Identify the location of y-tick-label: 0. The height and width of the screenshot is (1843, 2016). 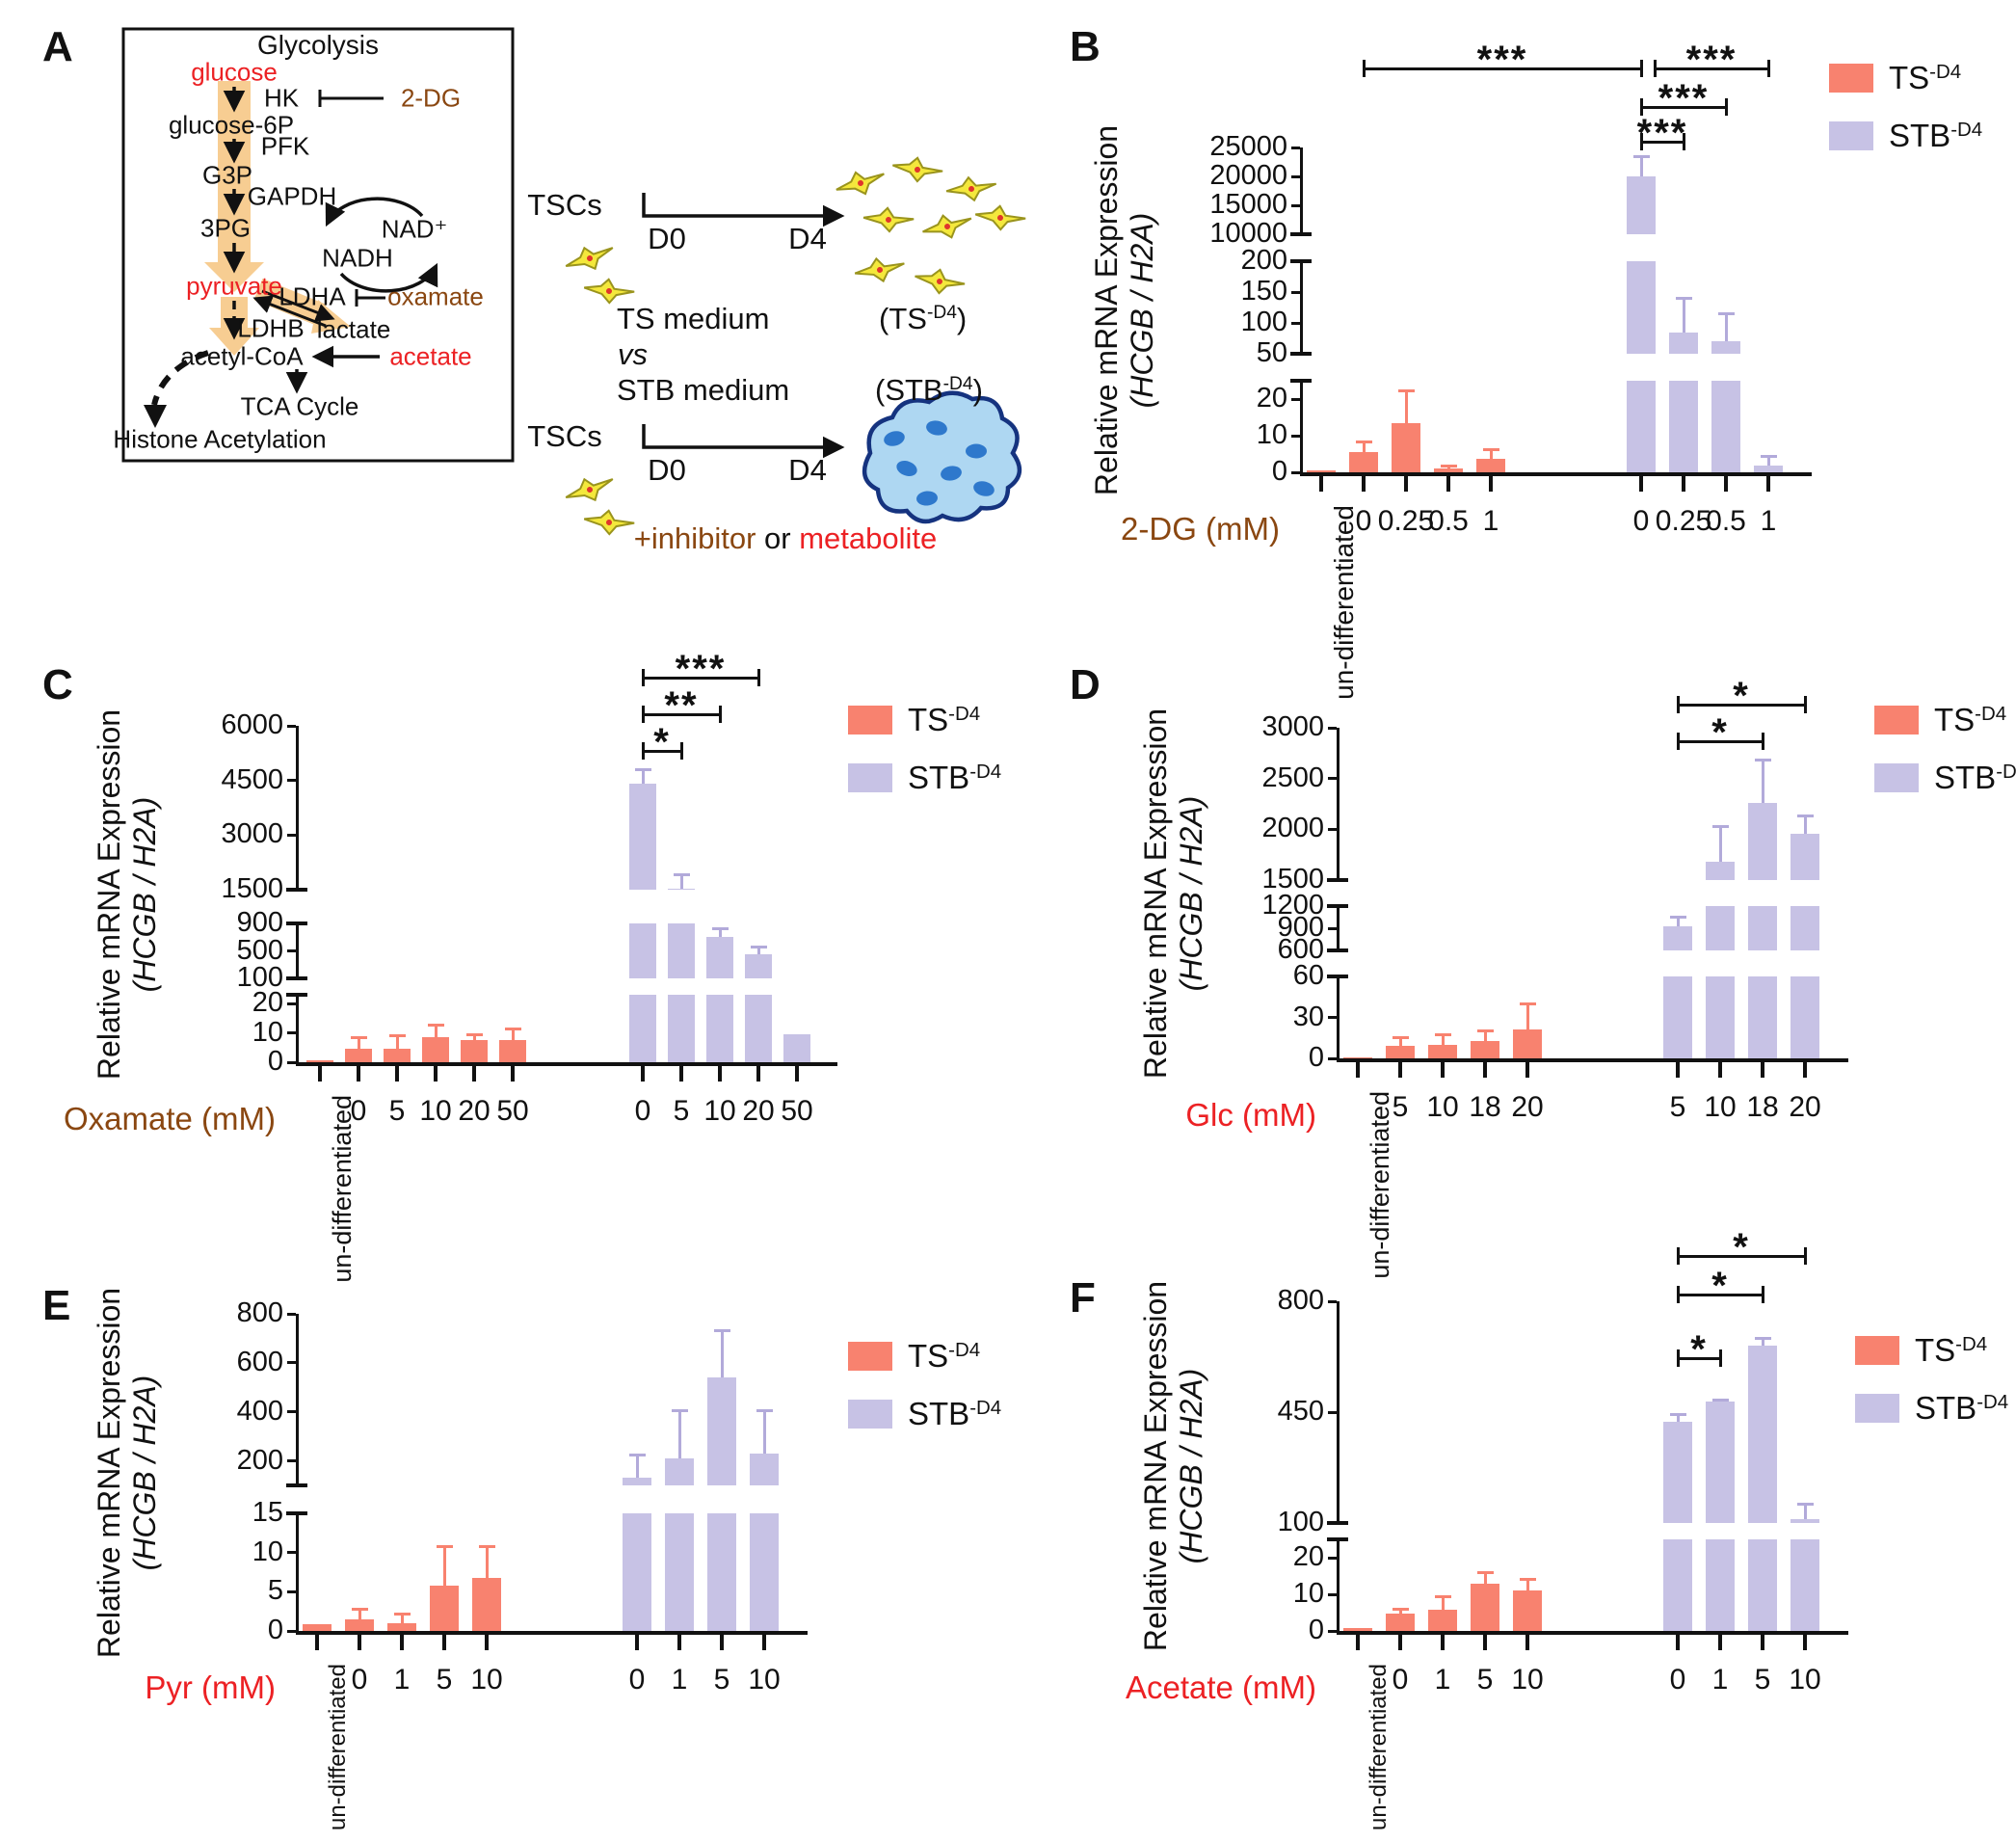
(275, 1630).